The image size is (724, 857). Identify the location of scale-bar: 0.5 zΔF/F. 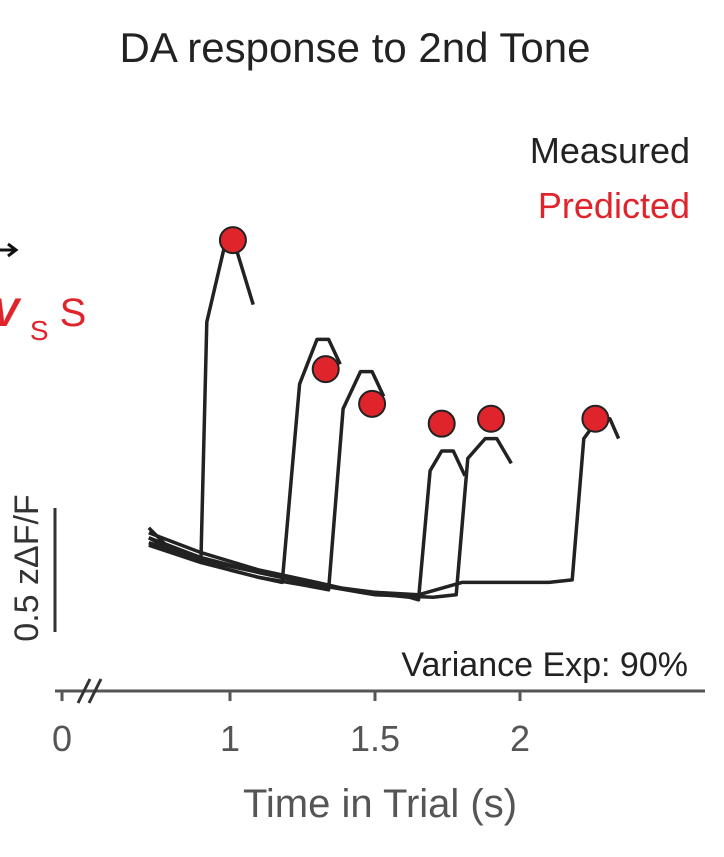
(32, 568).